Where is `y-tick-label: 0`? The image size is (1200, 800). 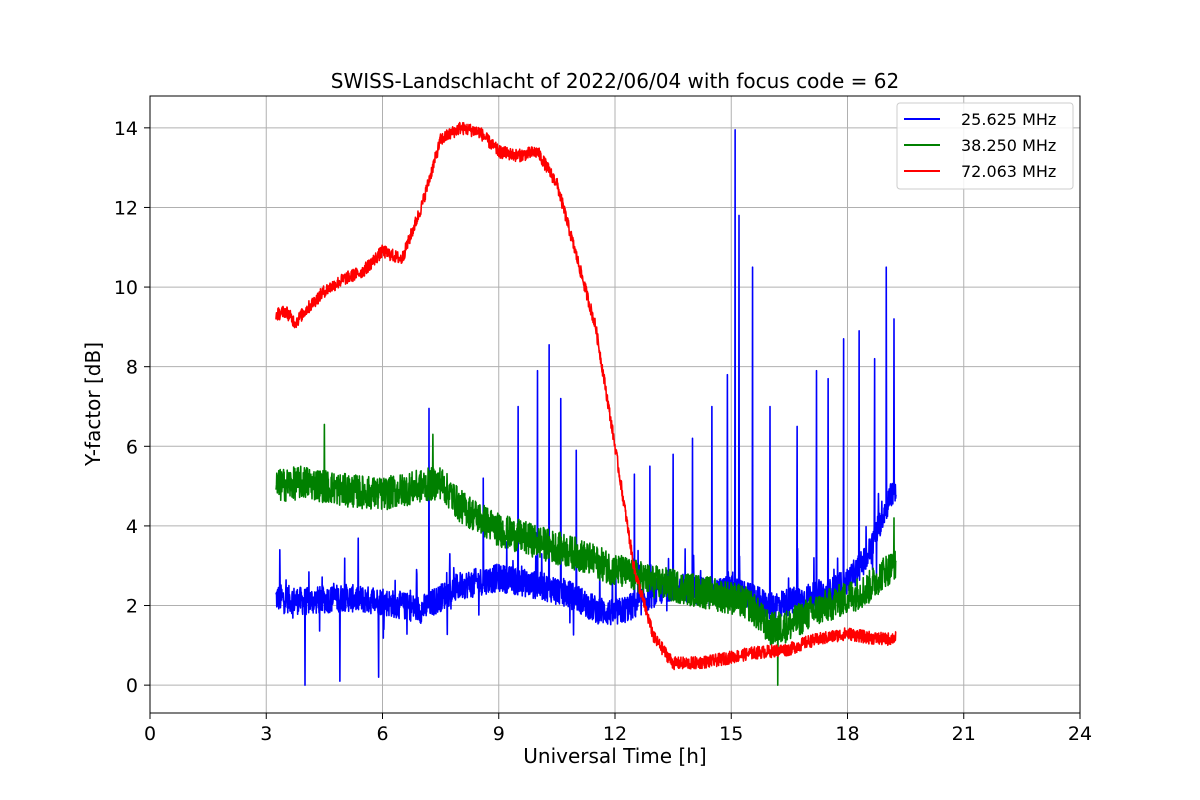
y-tick-label: 0 is located at coordinates (132, 686).